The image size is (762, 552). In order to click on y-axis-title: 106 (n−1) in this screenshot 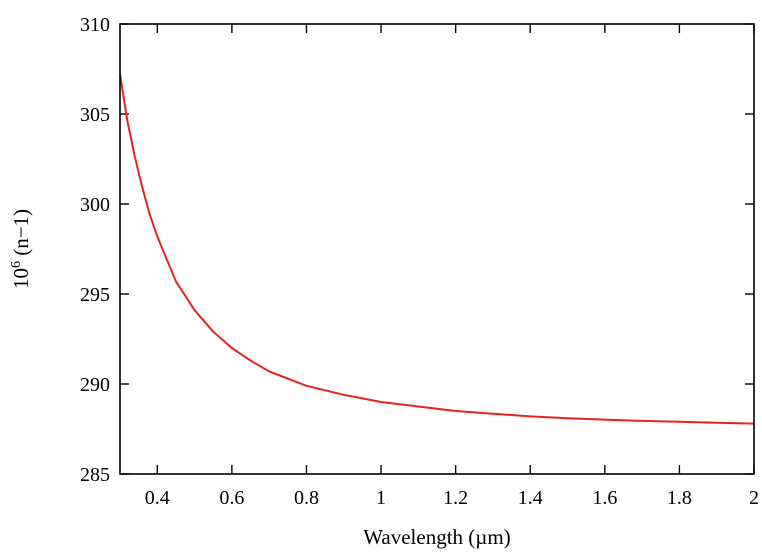, I will do `click(21, 249)`.